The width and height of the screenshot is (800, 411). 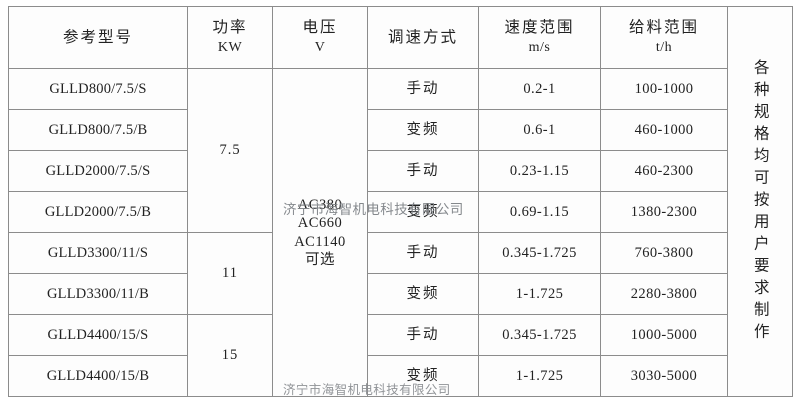 I want to click on header-power-unit: KW, so click(x=230, y=48).